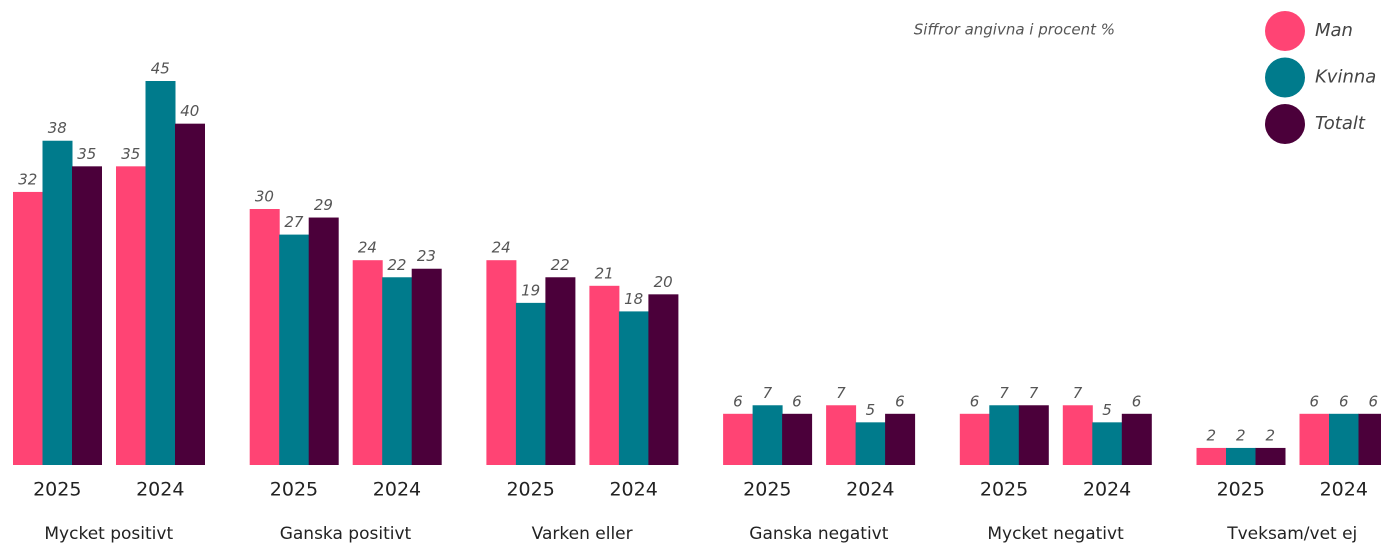 The image size is (1381, 548). Describe the element at coordinates (633, 299) in the screenshot. I see `value-label: 18` at that location.